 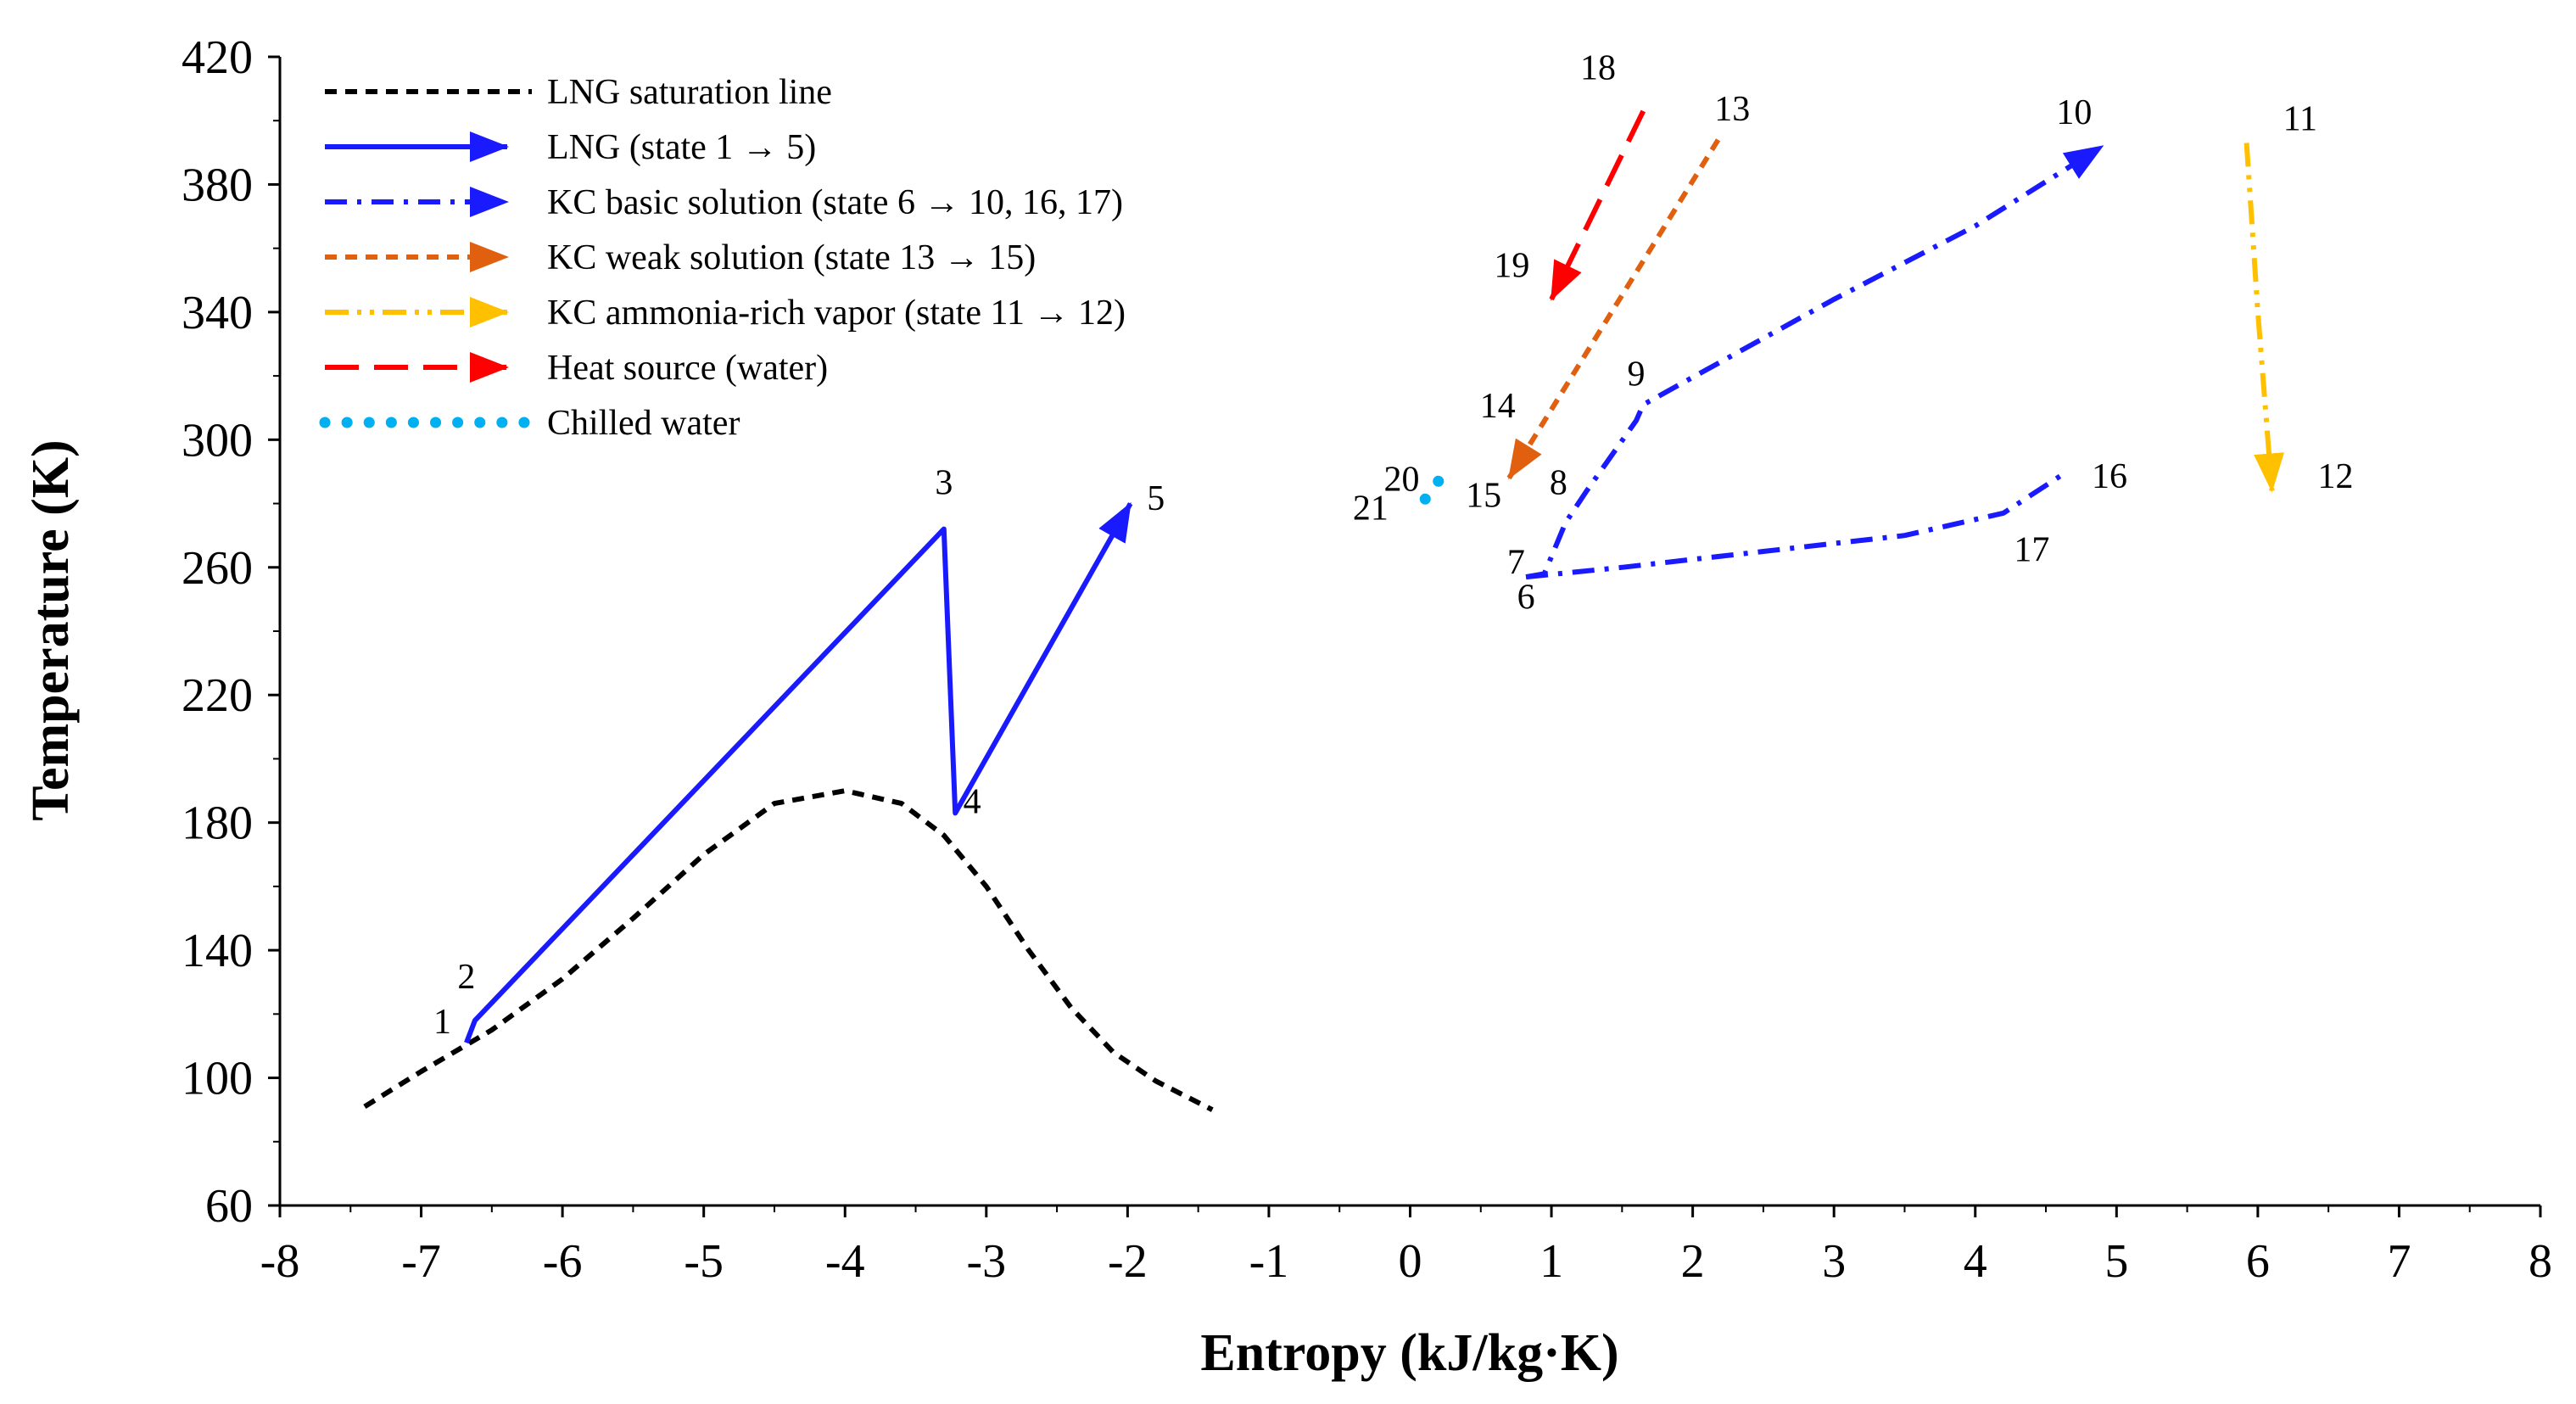 I want to click on state-point-label: 10, so click(x=2074, y=112).